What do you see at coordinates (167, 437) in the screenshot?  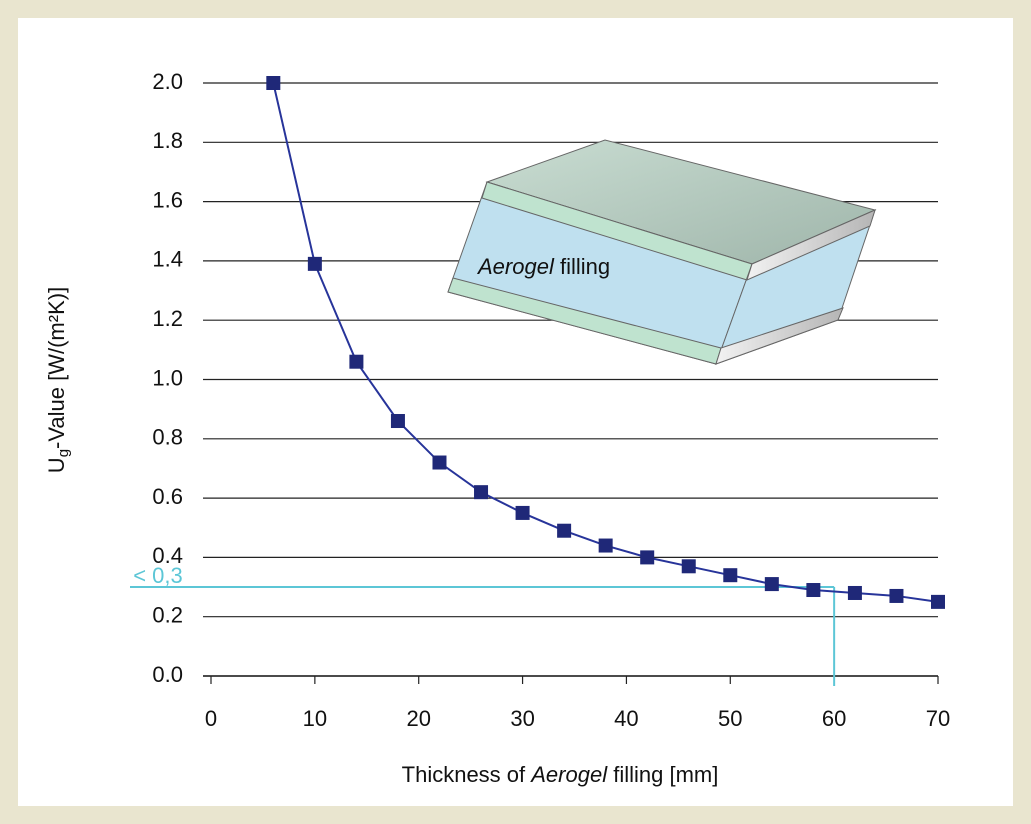 I see `y-tick-label: 0.8` at bounding box center [167, 437].